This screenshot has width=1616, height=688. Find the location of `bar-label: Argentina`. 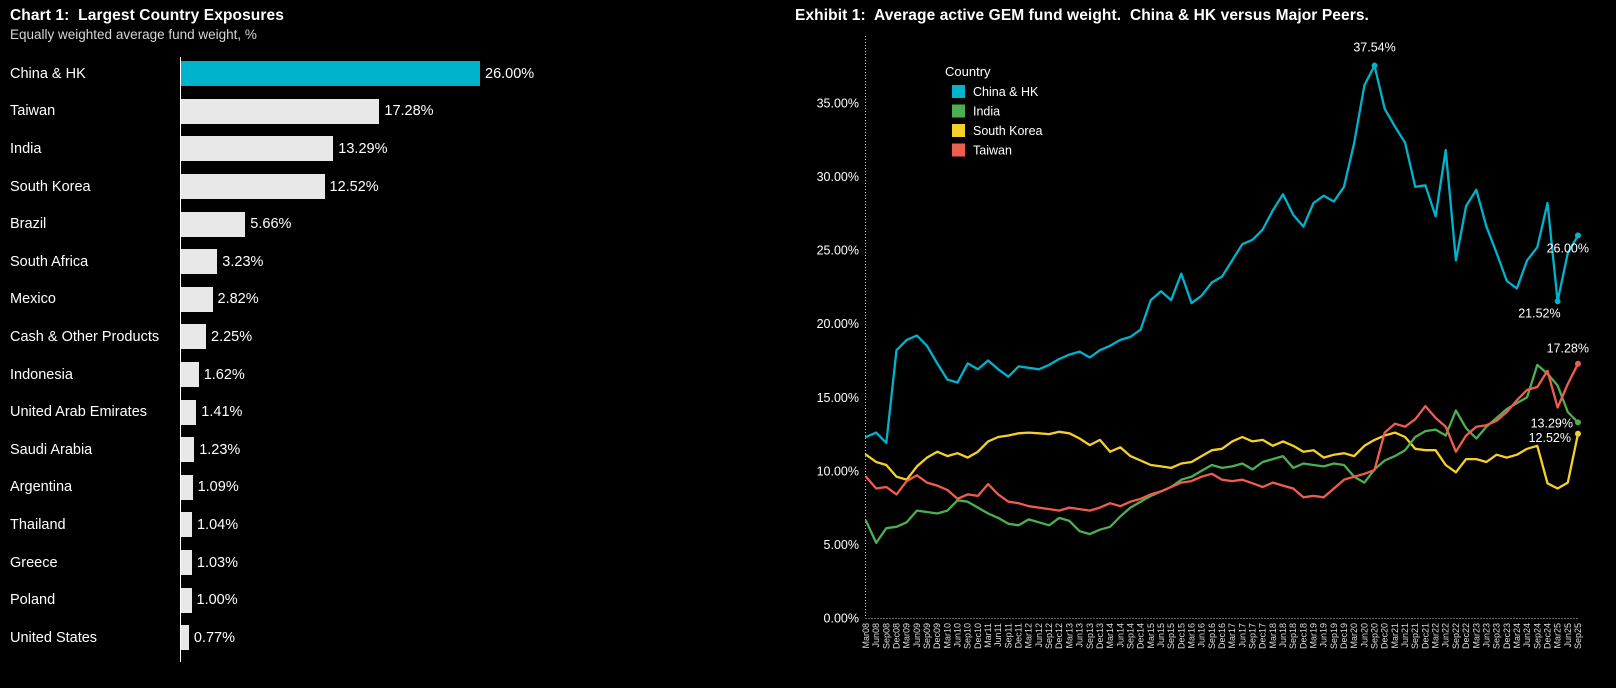

bar-label: Argentina is located at coordinates (41, 487).